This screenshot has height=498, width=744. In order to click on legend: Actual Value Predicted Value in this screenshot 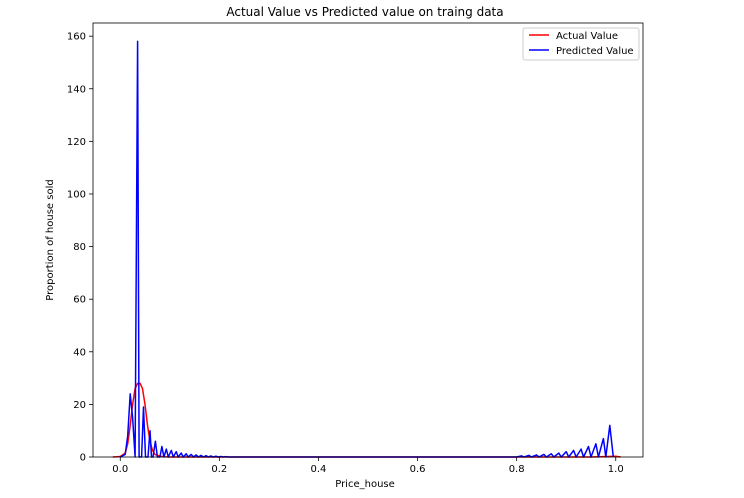, I will do `click(581, 44)`.